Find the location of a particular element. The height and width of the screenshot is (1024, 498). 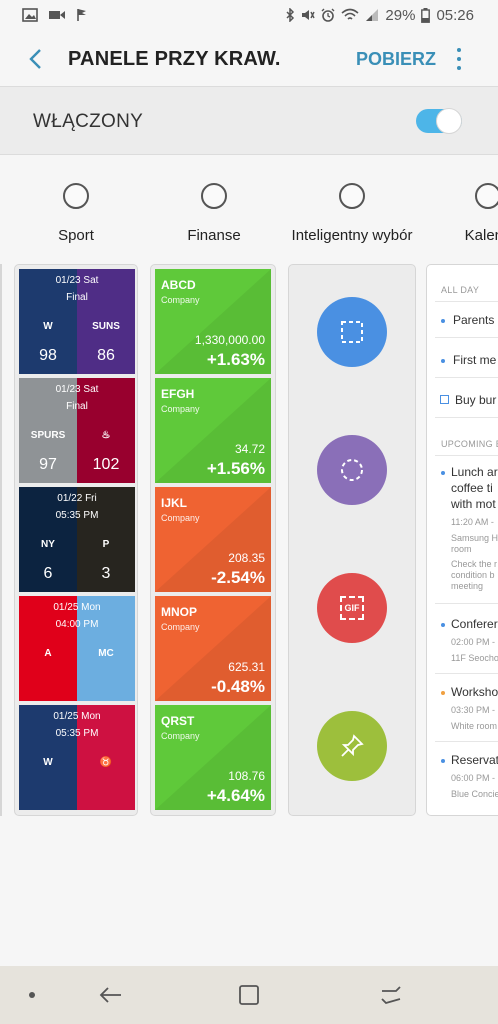

master-toggle is located at coordinates (439, 121).